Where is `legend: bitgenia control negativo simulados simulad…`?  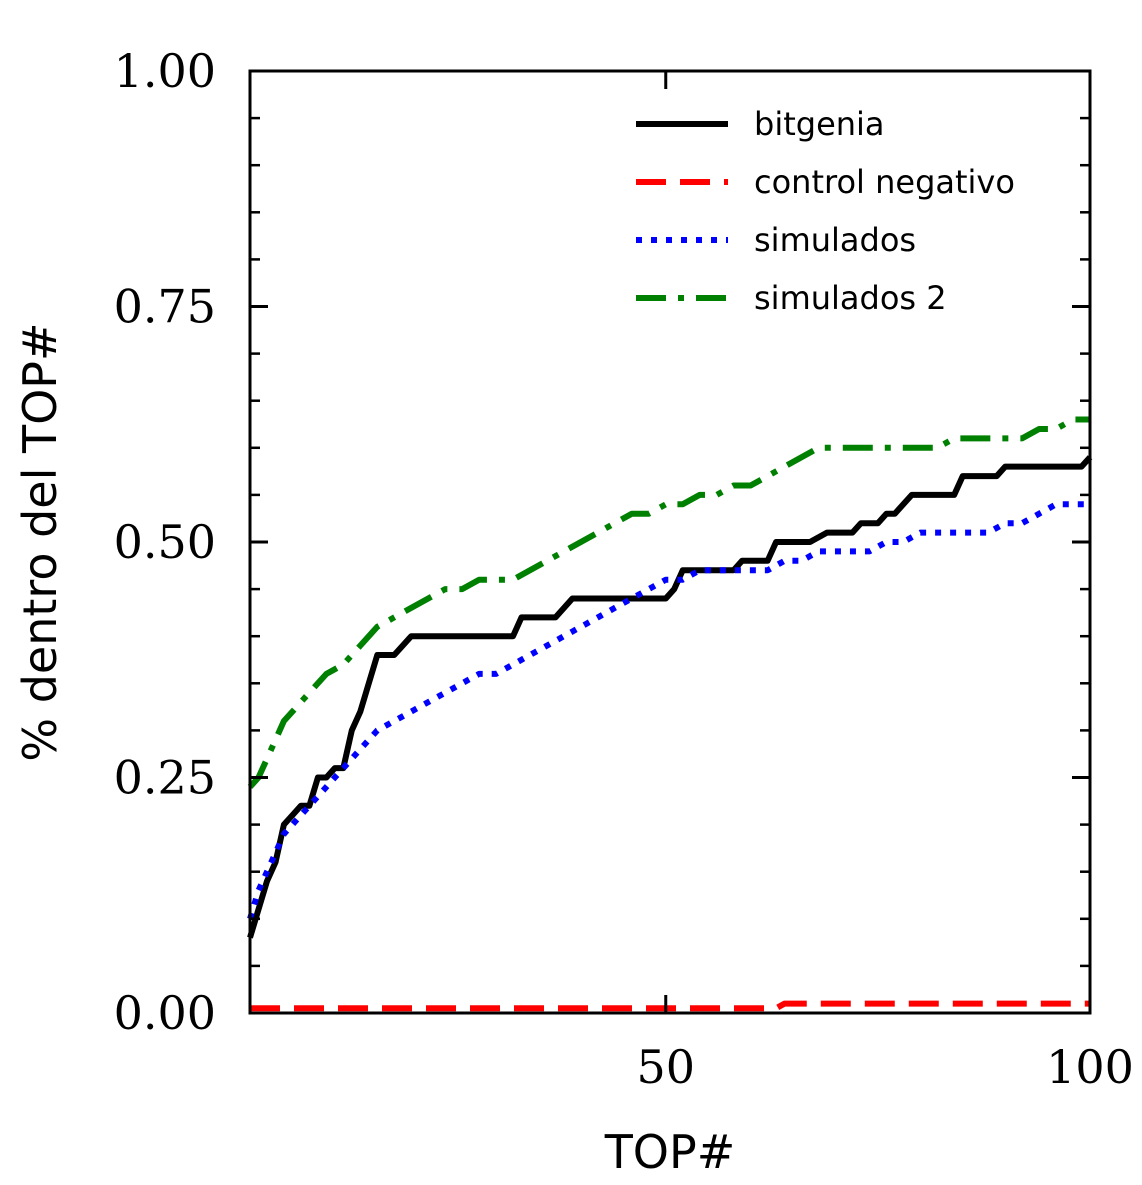
legend: bitgenia control negativo simulados simulad… is located at coordinates (825, 211).